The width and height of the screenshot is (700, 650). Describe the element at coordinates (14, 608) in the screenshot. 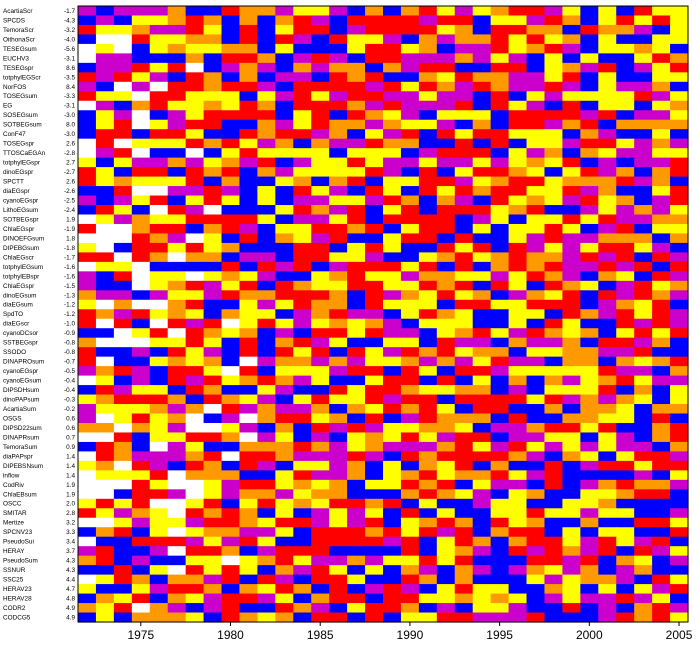

I see `row-label: CODR2` at that location.